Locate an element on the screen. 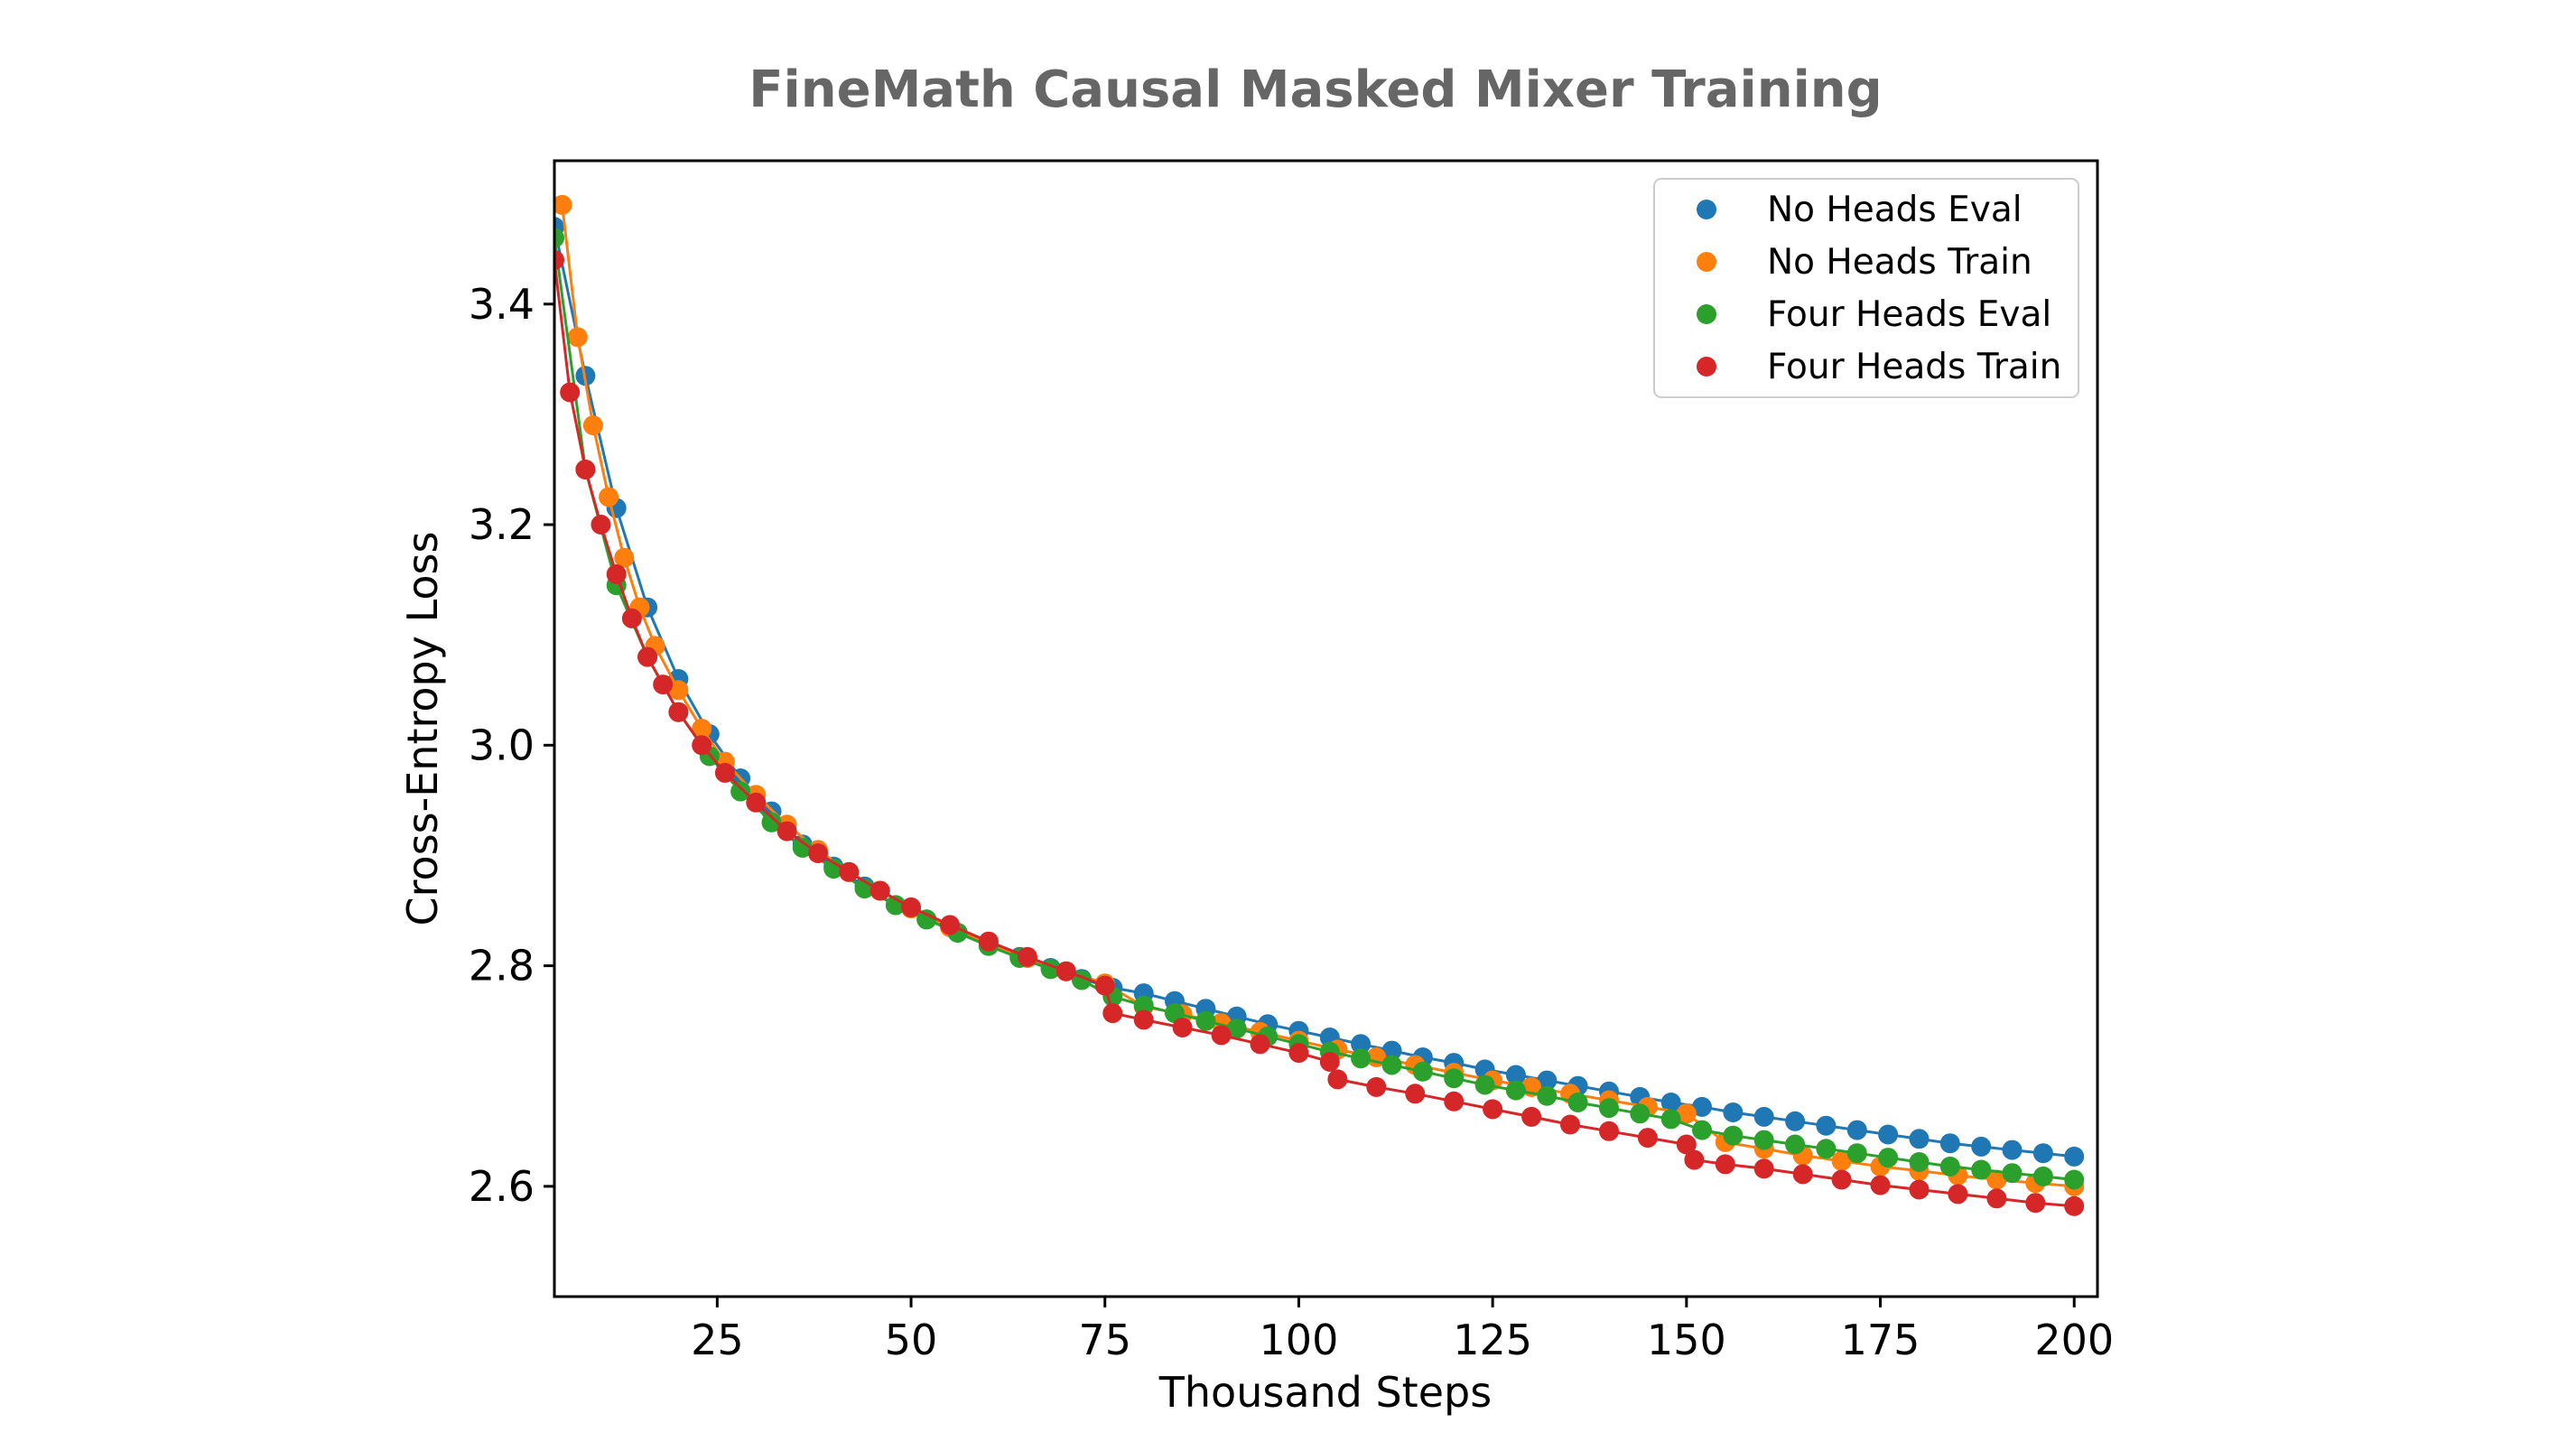 This screenshot has height=1451, width=2576. x-tick-label: 100 is located at coordinates (1299, 1340).